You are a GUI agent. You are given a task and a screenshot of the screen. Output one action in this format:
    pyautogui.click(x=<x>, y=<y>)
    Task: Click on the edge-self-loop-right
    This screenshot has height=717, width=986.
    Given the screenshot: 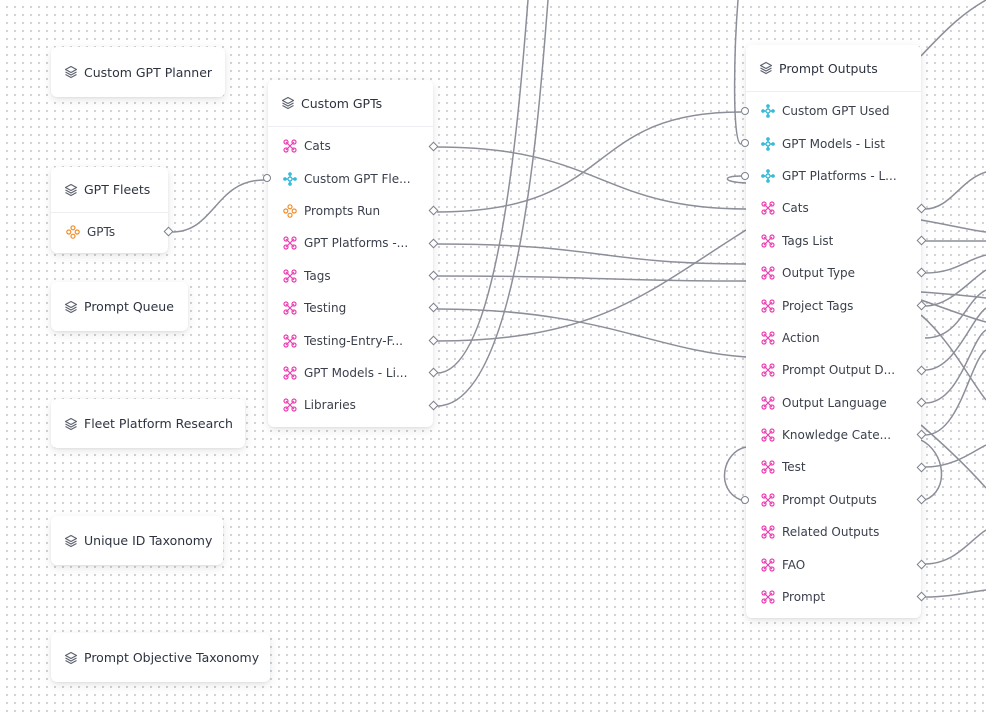 What is the action you would take?
    pyautogui.click(x=931, y=470)
    